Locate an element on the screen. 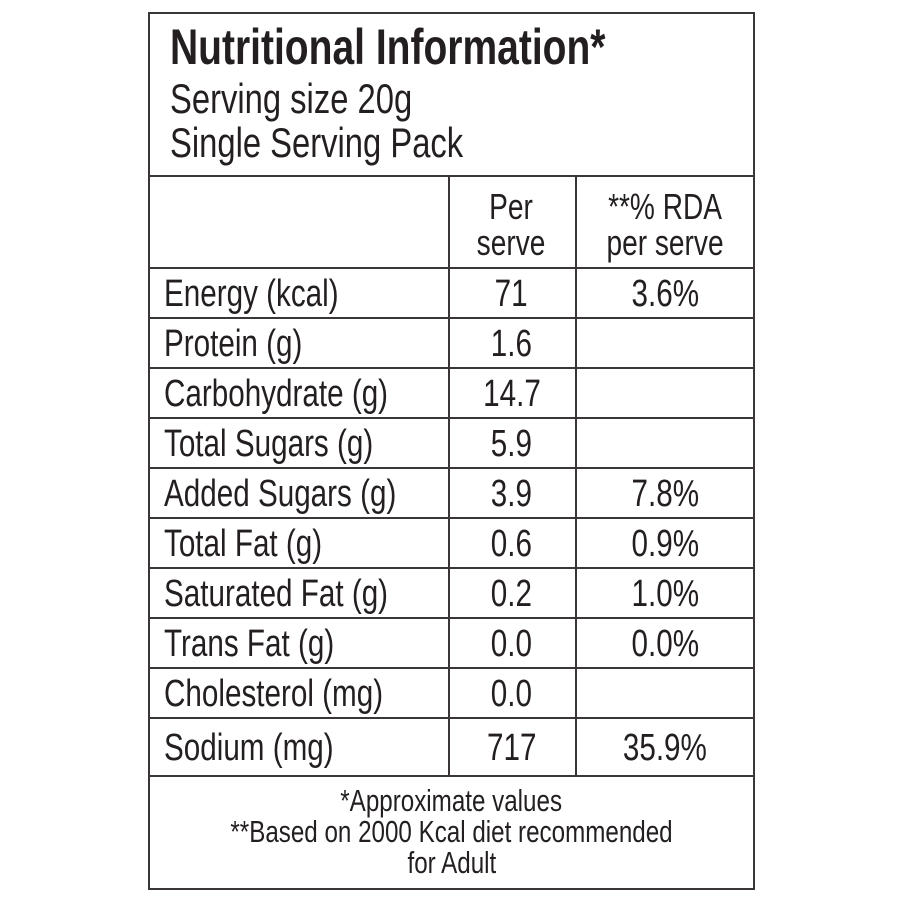  footer-note-text: *Approximate values is located at coordinates (451, 800).